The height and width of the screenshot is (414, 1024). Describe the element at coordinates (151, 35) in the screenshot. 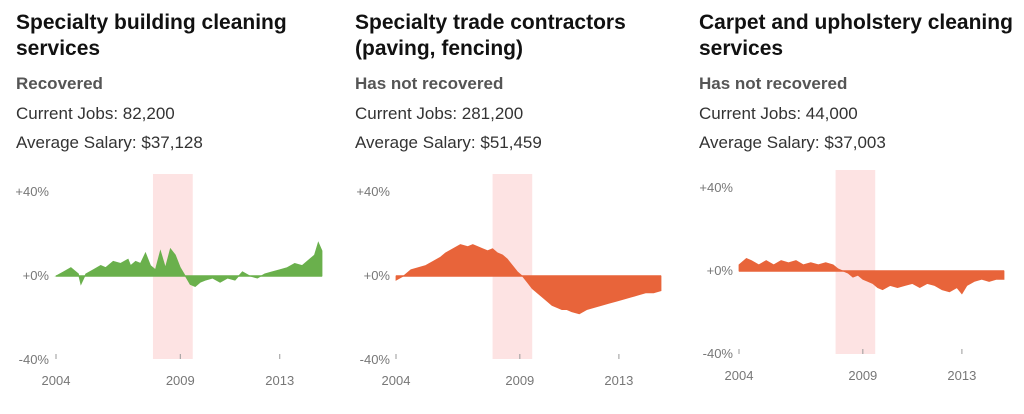

I see `chart-title: Specialty building cleaning services` at that location.